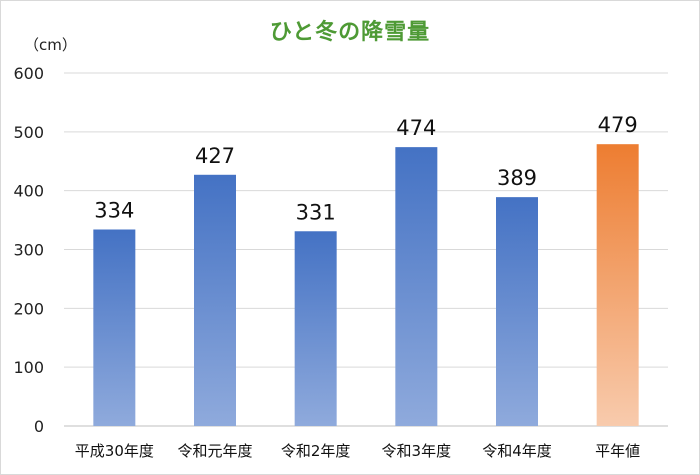 The width and height of the screenshot is (700, 475). I want to click on chart-title: ひと冬の降雪量, so click(350, 32).